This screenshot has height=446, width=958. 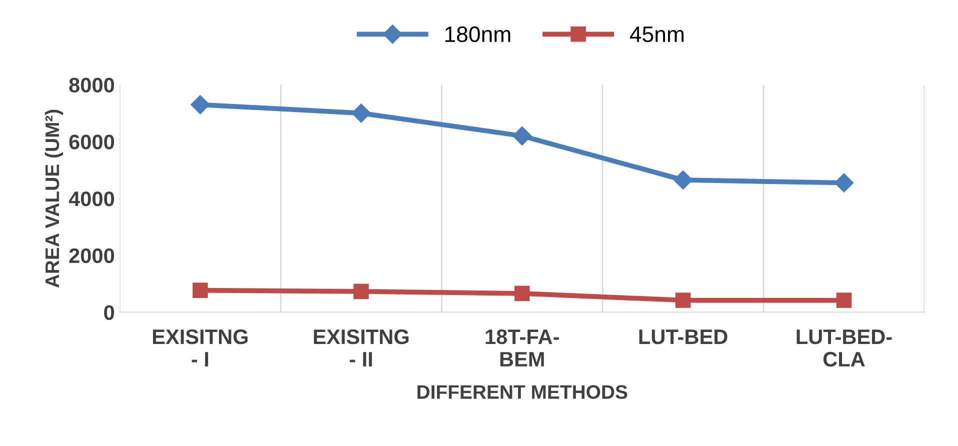 What do you see at coordinates (522, 347) in the screenshot?
I see `x-tick-label: 18T-FA- BEM` at bounding box center [522, 347].